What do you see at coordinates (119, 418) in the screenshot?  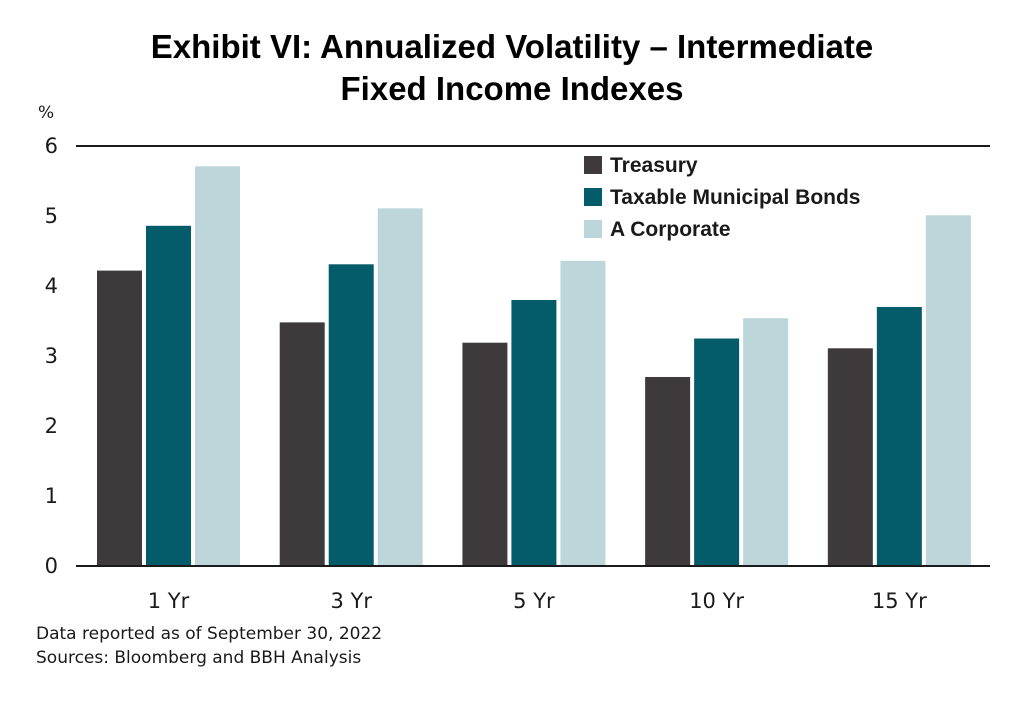 I see `bar-treasury-1-yr` at bounding box center [119, 418].